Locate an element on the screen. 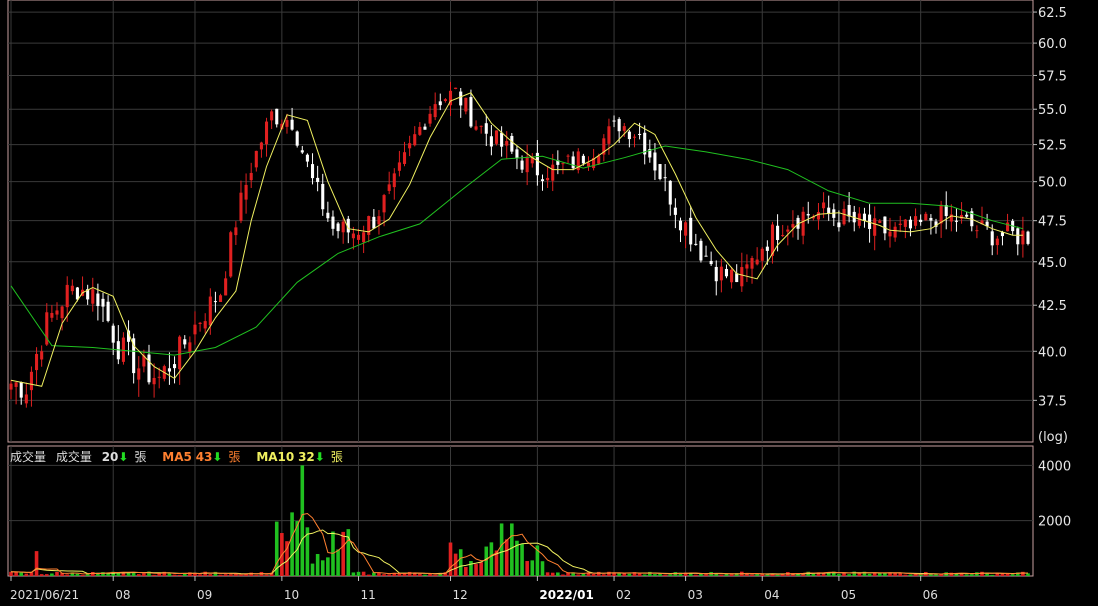 Image resolution: width=1098 pixels, height=606 pixels. log-scale-label: (log) is located at coordinates (1053, 437).